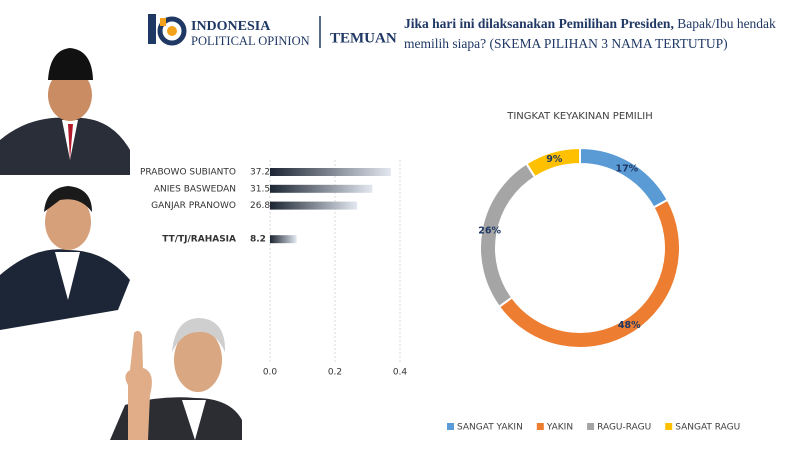  I want to click on legend-label: SANGAT RAGU, so click(707, 428).